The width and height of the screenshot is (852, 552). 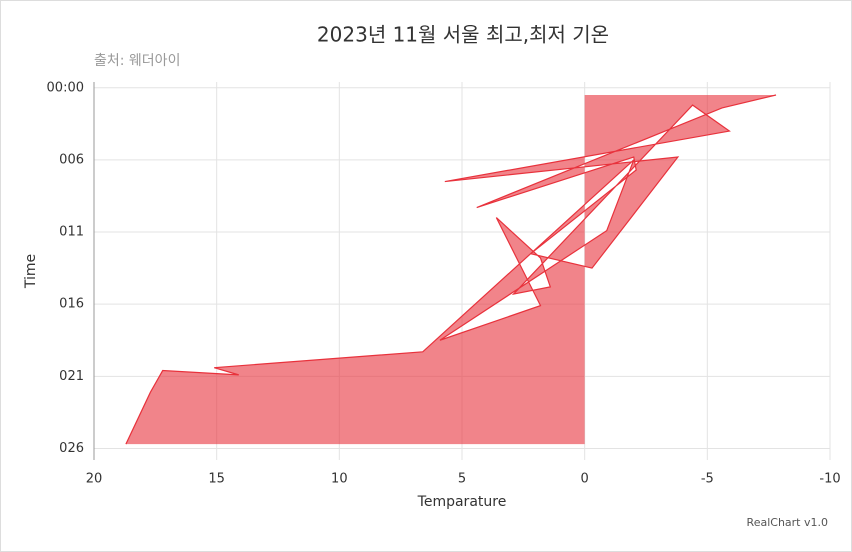 What do you see at coordinates (31, 271) in the screenshot?
I see `y-axis-label: Time` at bounding box center [31, 271].